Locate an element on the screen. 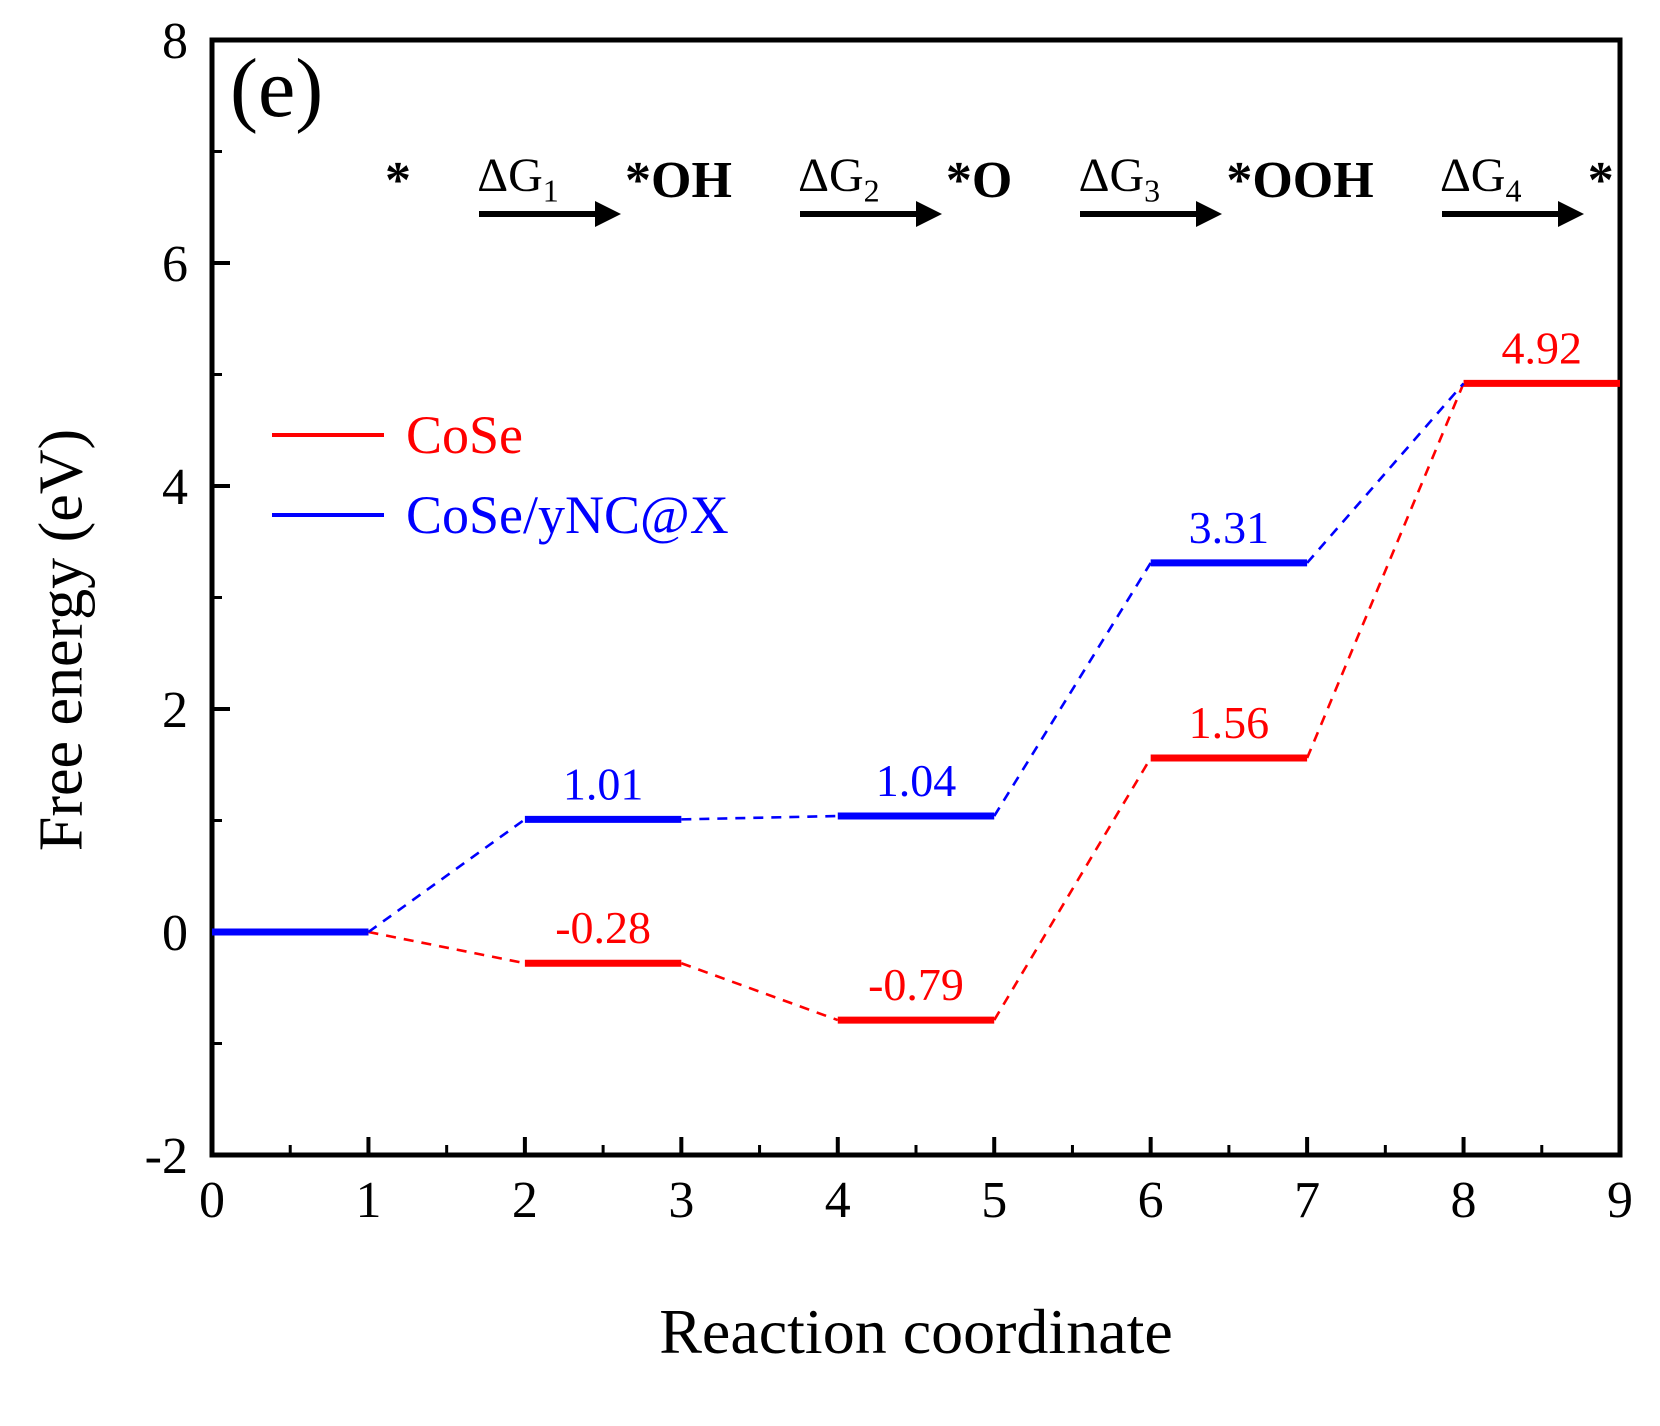 The image size is (1660, 1426). y-tick-label: -2 is located at coordinates (166, 1156).